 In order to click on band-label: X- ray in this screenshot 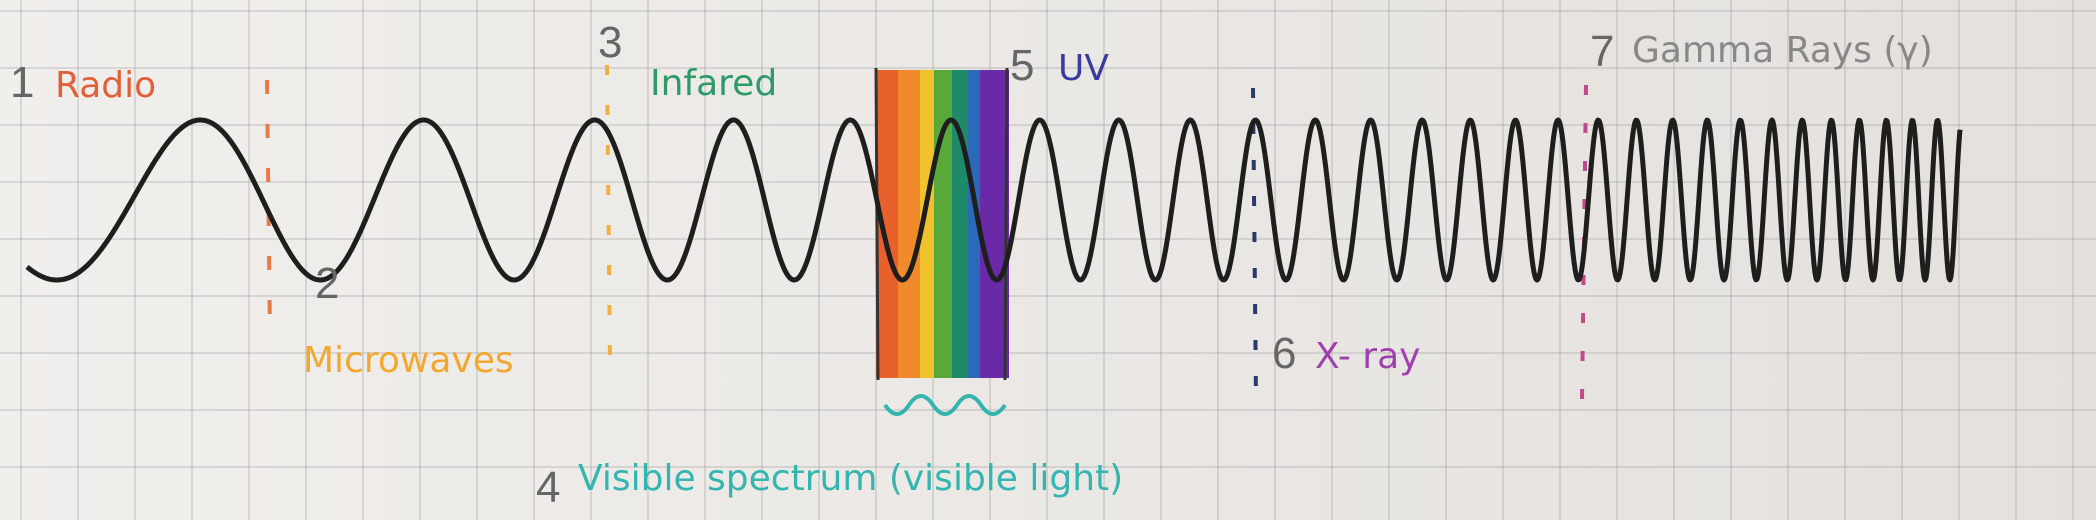, I will do `click(1367, 356)`.